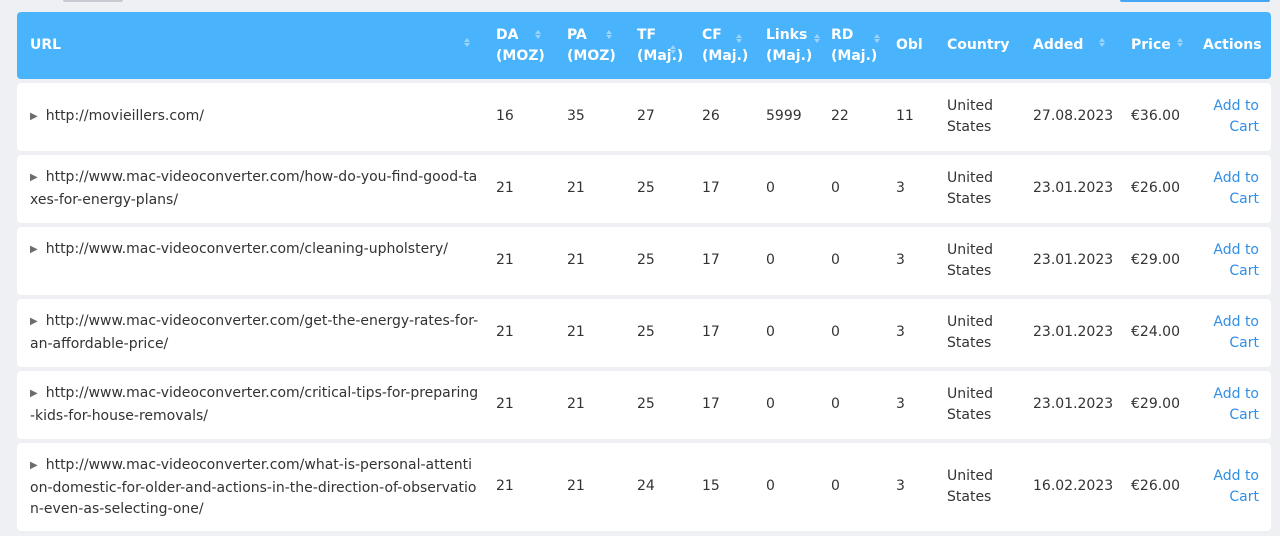  What do you see at coordinates (817, 38) in the screenshot?
I see `sort-links-icon` at bounding box center [817, 38].